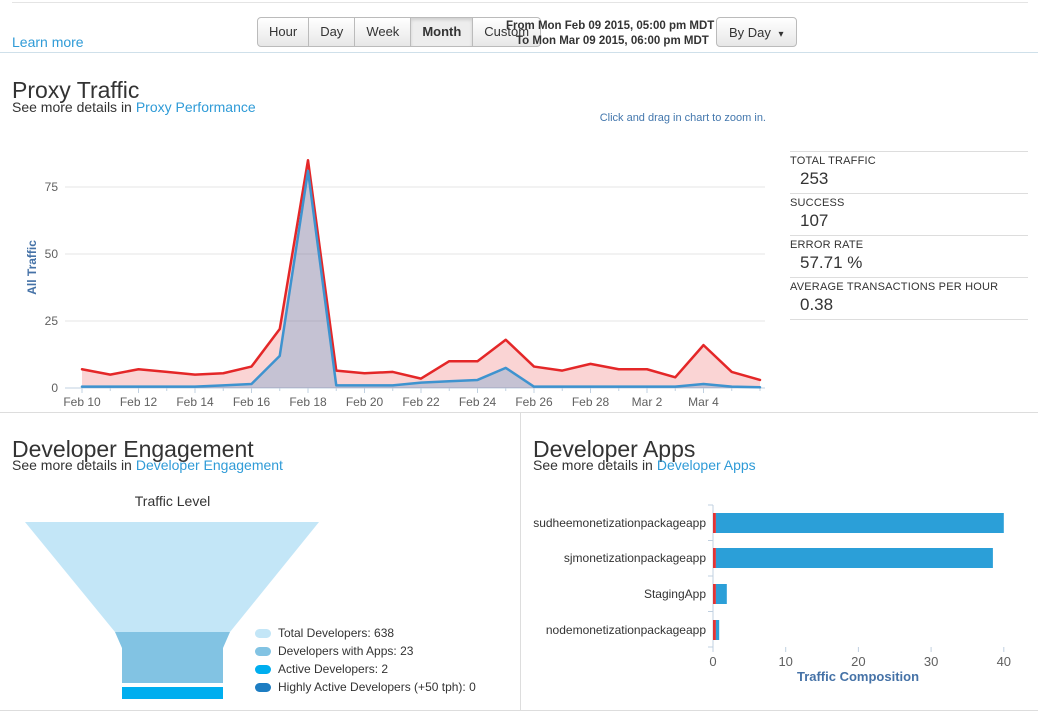 Image resolution: width=1038 pixels, height=717 pixels. Describe the element at coordinates (32, 267) in the screenshot. I see `svg-text: All Traffic` at that location.